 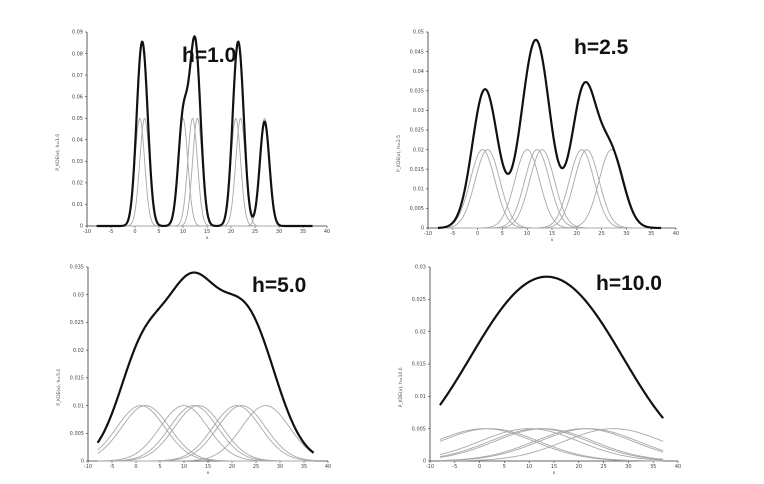 I want to click on panel-title: h=5.0, so click(x=279, y=285).